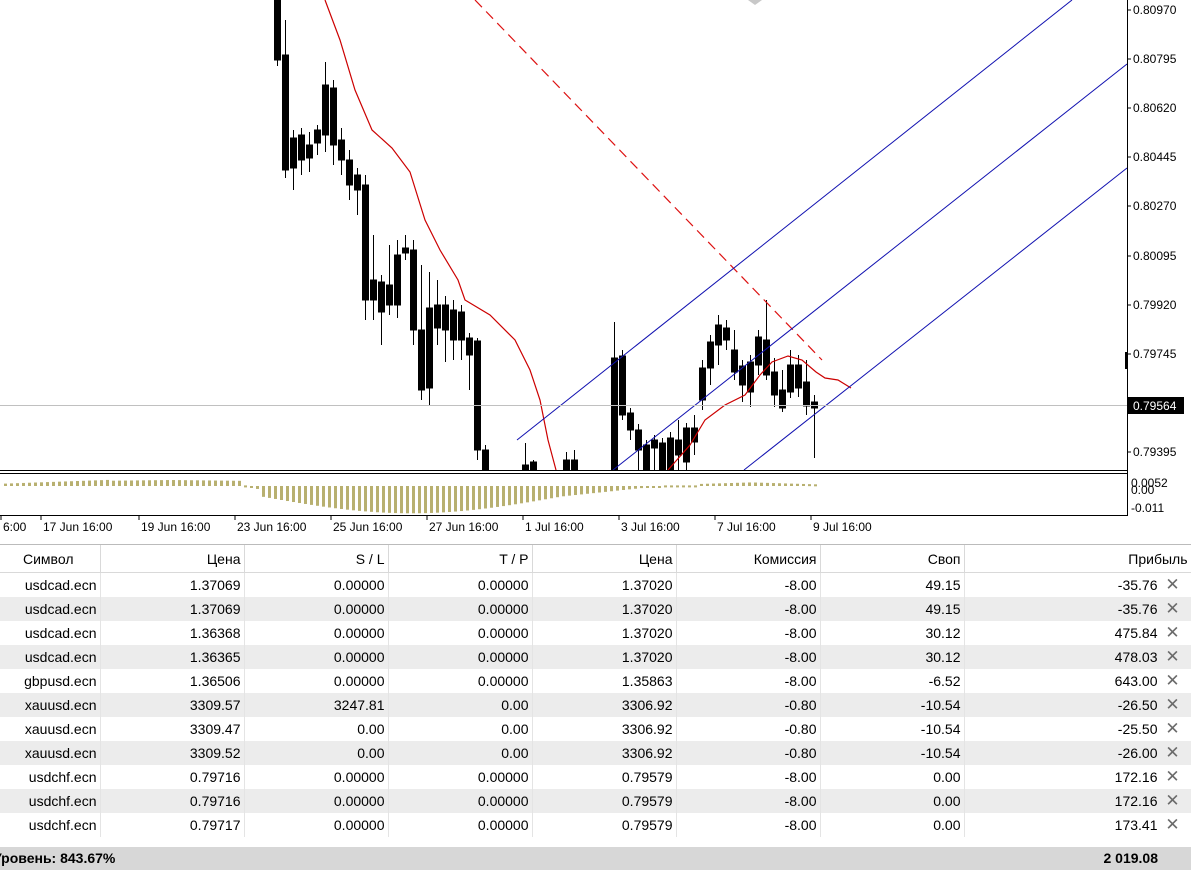 The width and height of the screenshot is (1191, 877). Describe the element at coordinates (215, 609) in the screenshot. I see `open-price-value: 1.37069` at that location.